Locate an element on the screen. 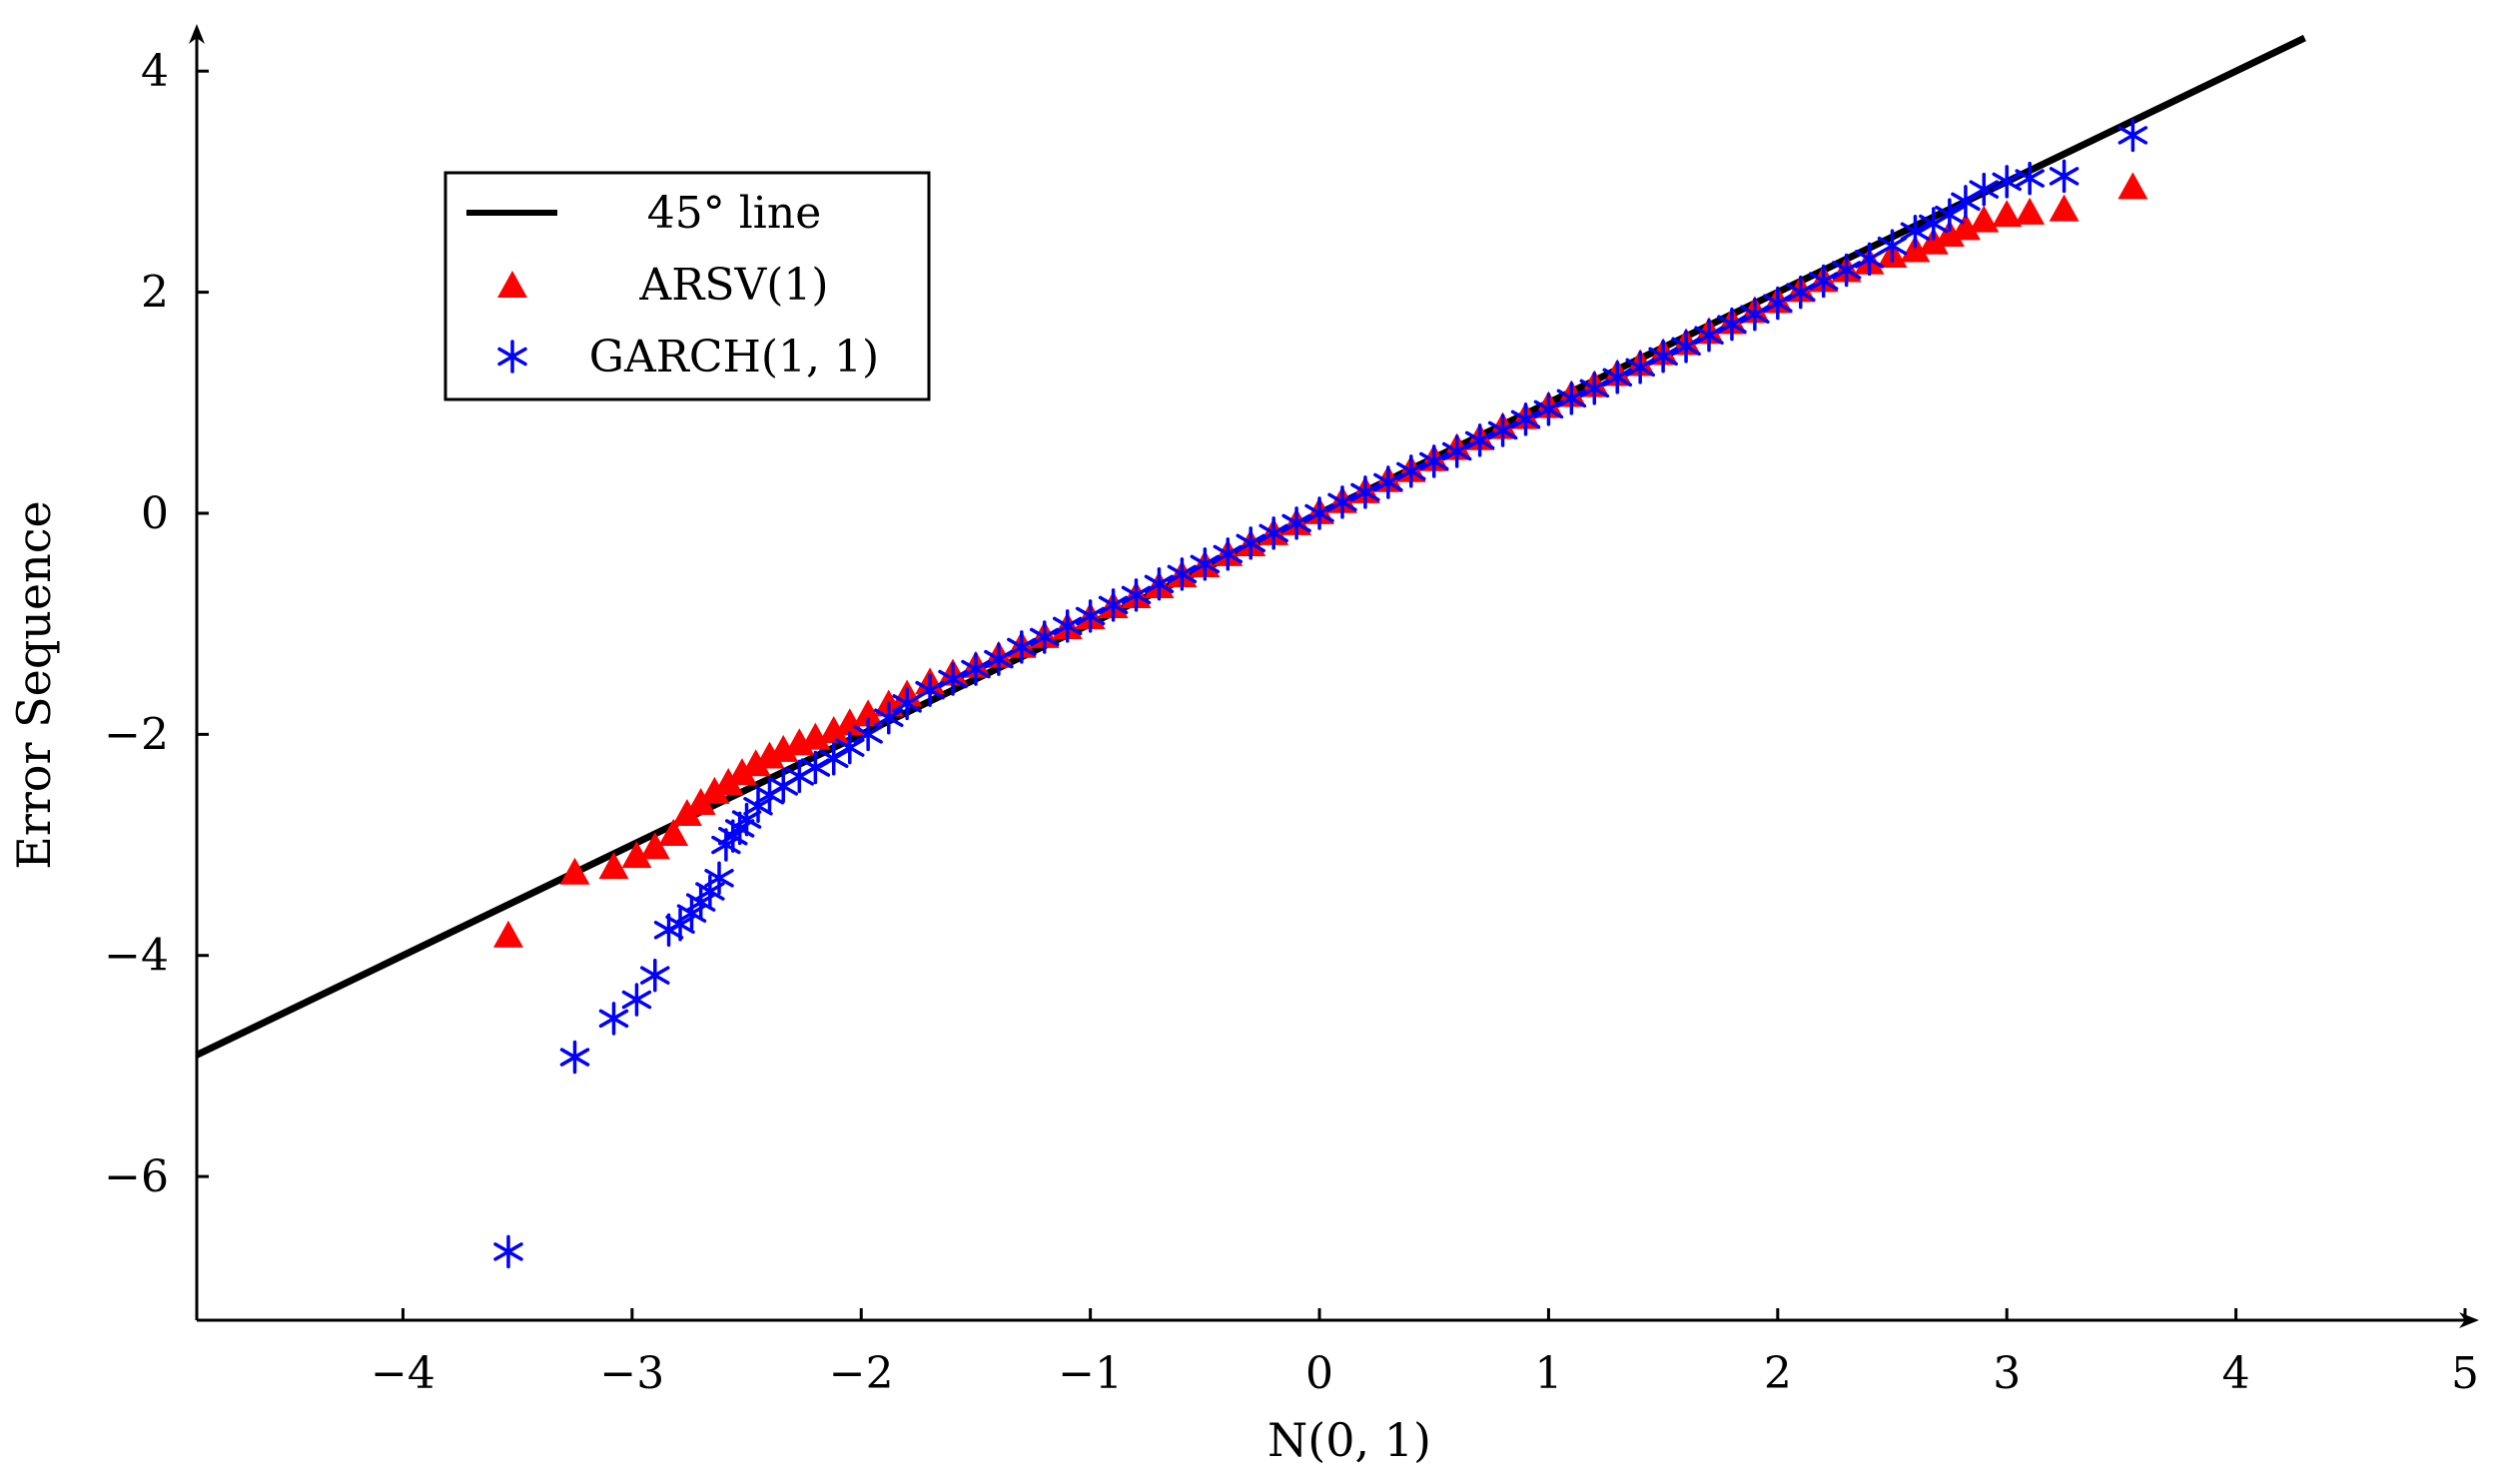 The height and width of the screenshot is (1484, 2520). y-tick-label: 4 is located at coordinates (155, 72).